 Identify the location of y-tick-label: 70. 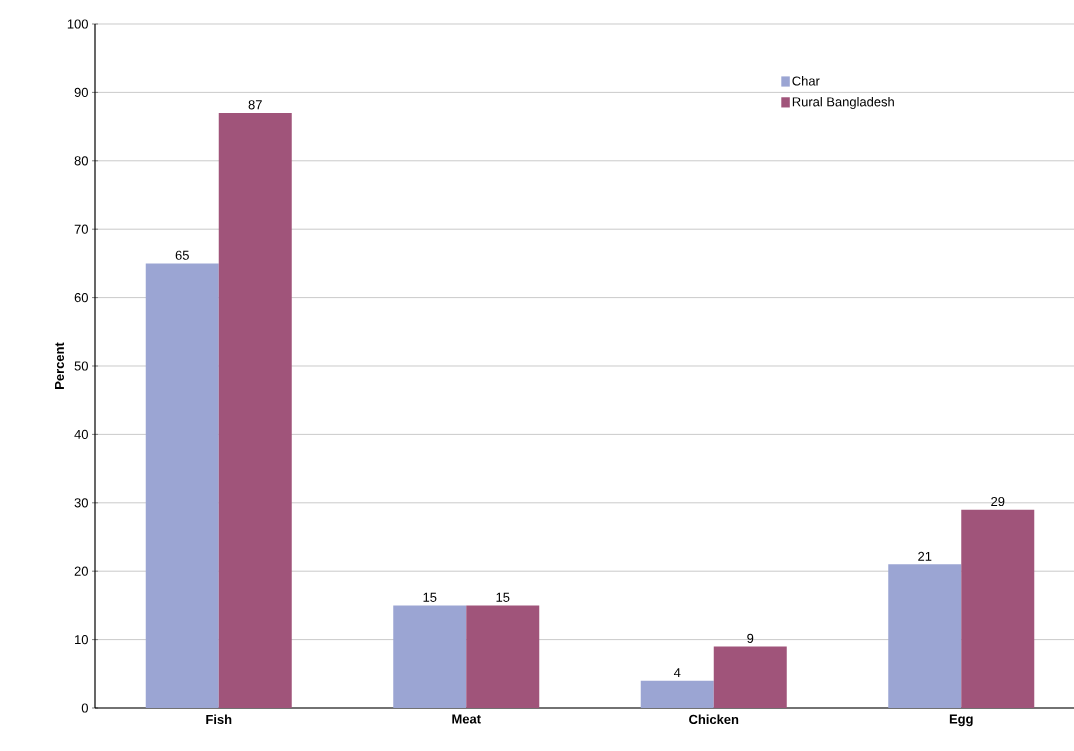
(81, 229).